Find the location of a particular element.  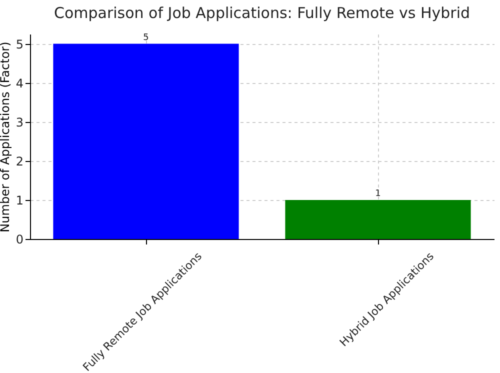

y-tick-label: 0 is located at coordinates (20, 239).